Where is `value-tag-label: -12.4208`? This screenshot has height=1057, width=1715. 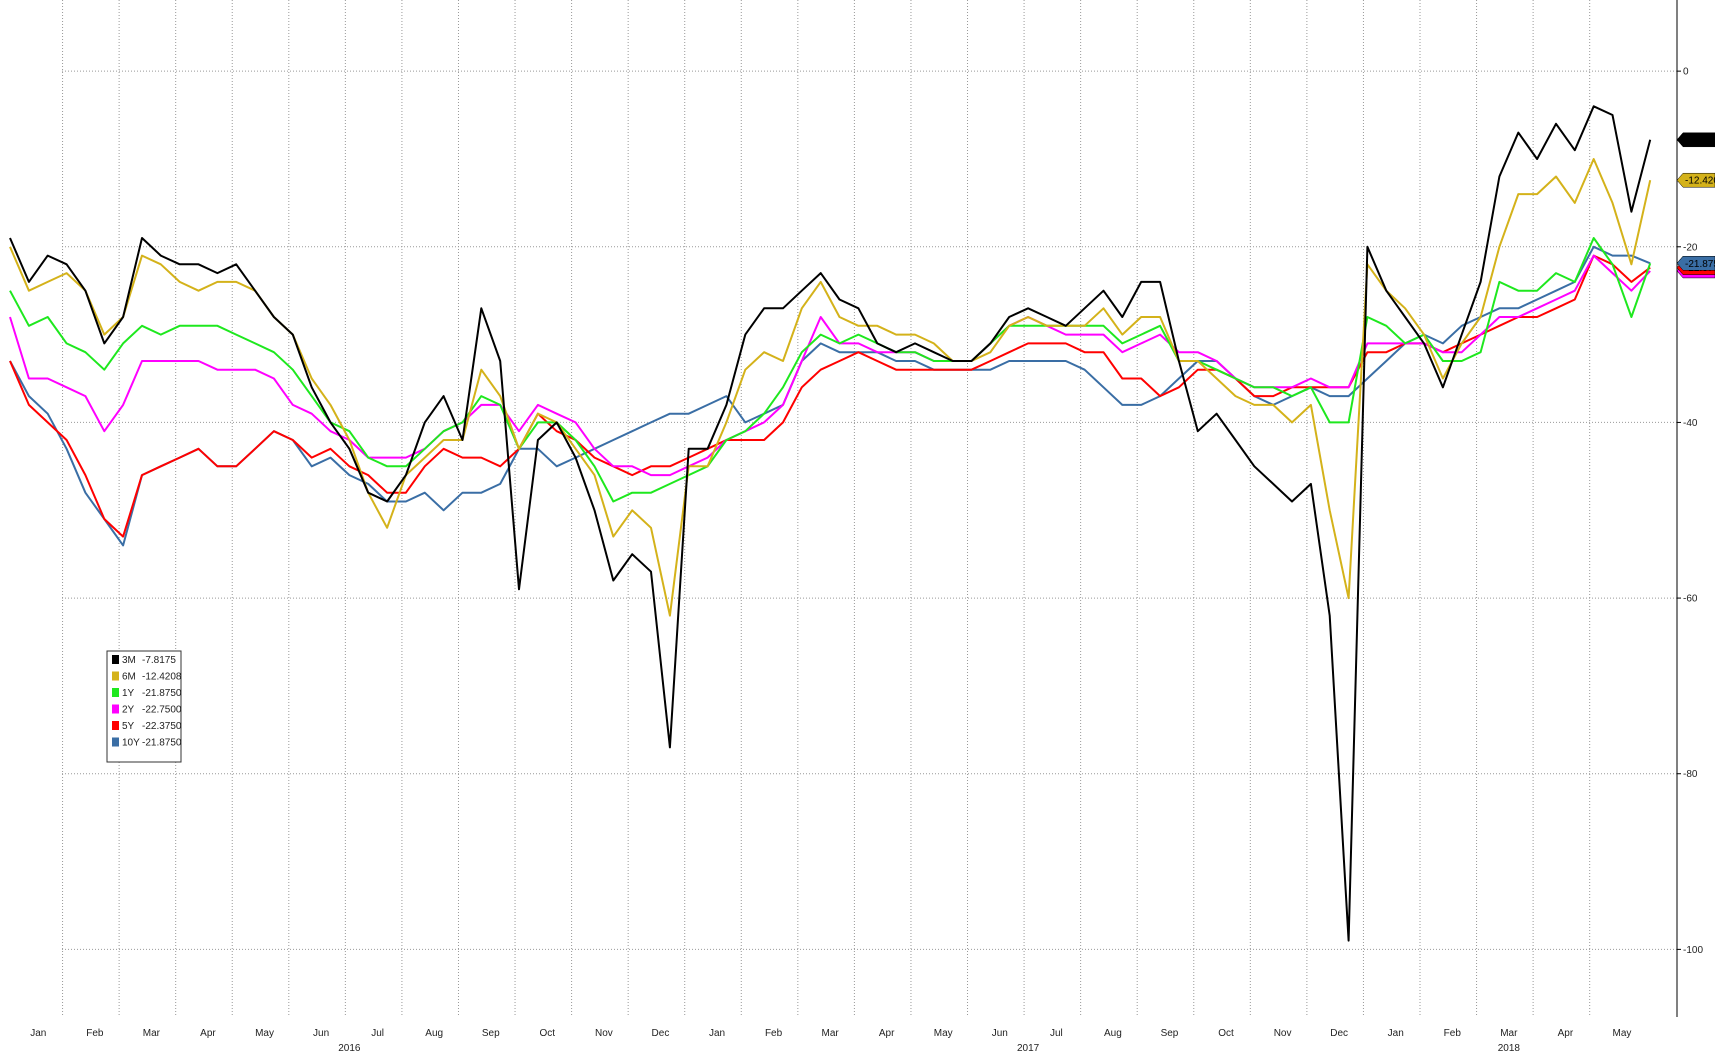
value-tag-label: -12.4208 is located at coordinates (1700, 181).